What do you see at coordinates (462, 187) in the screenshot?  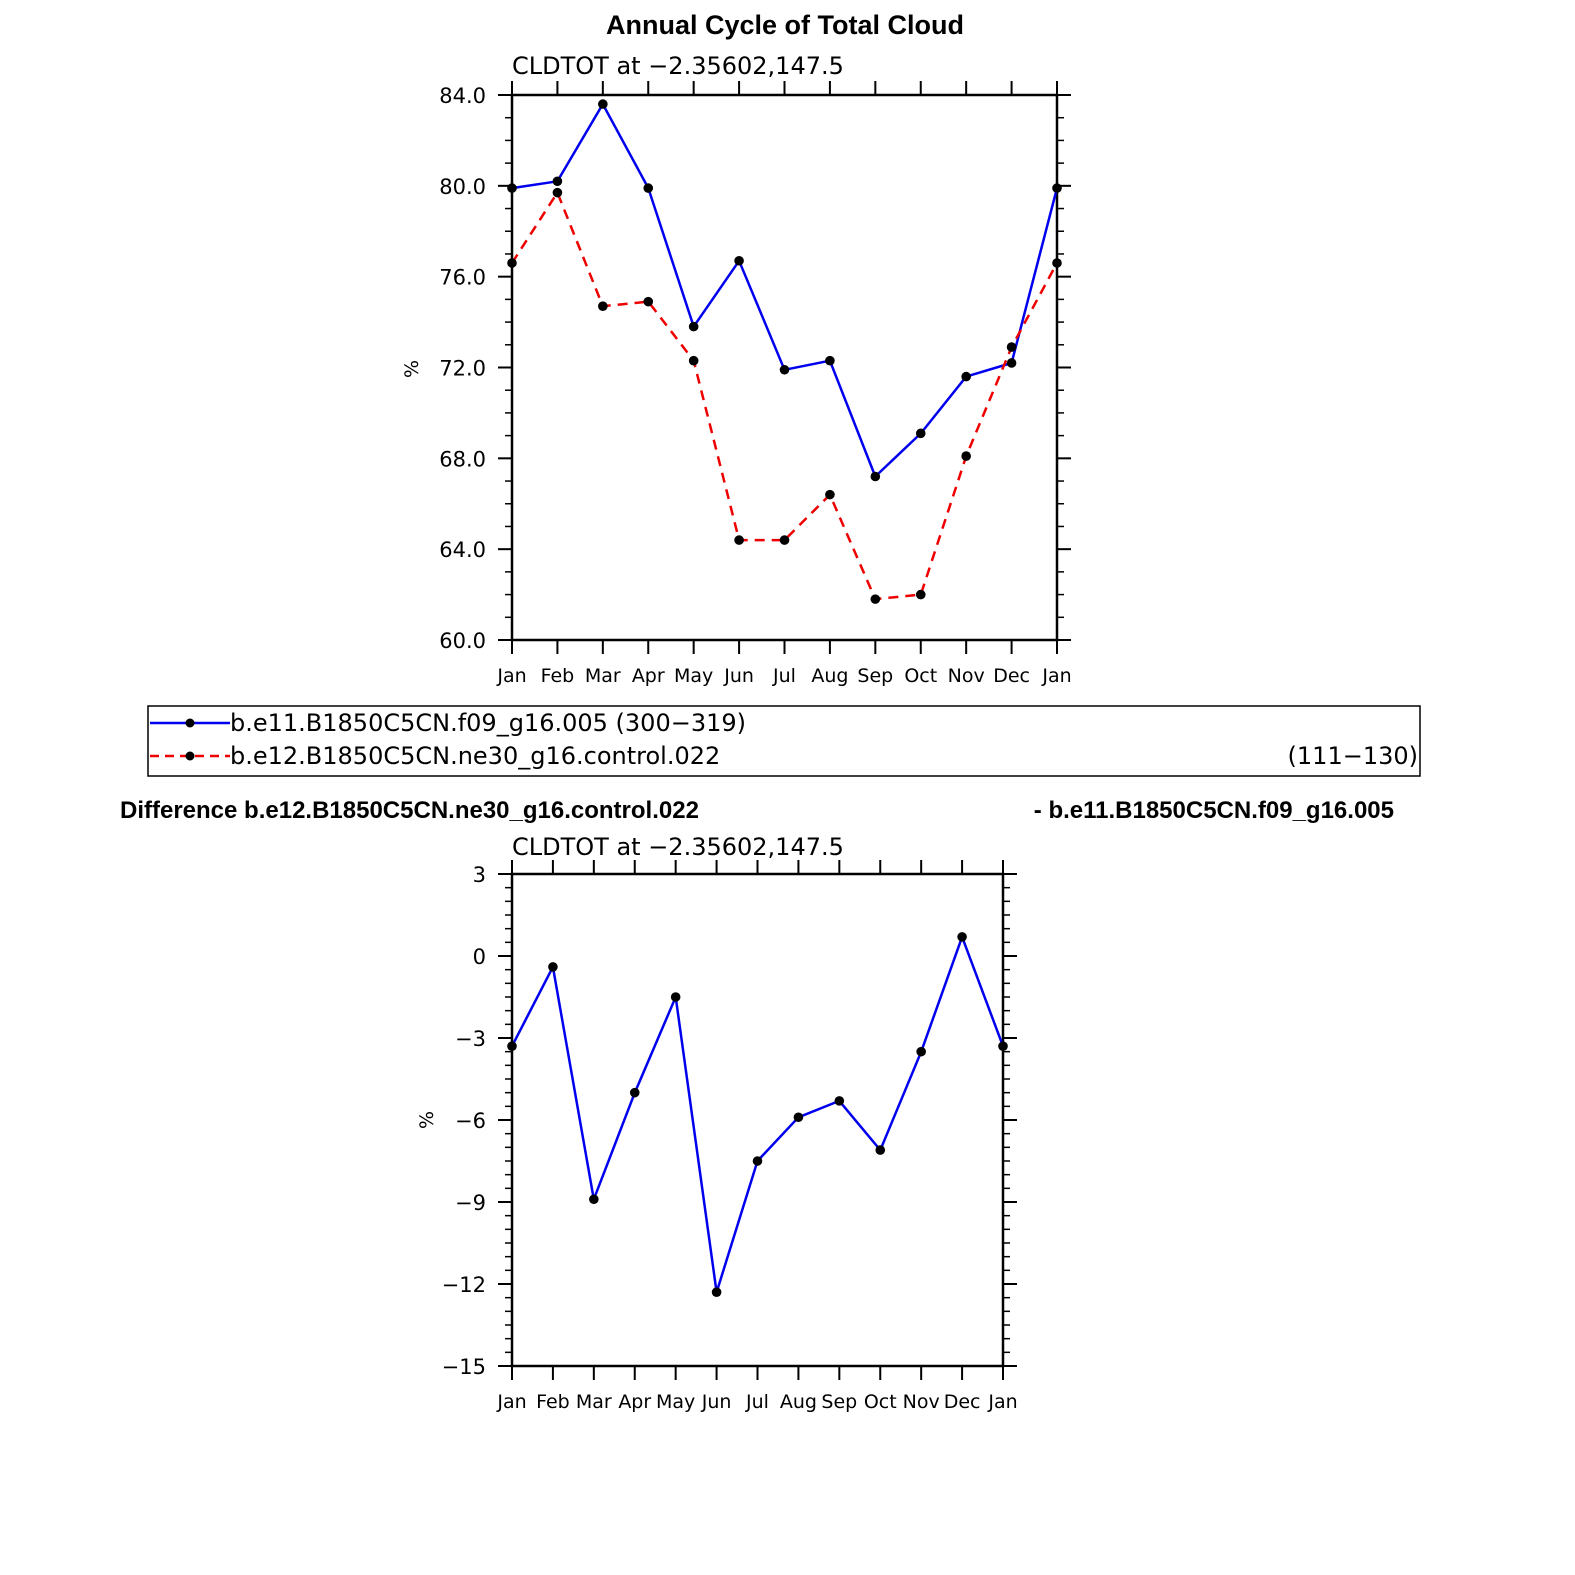 I see `y-tick-label: 80.0` at bounding box center [462, 187].